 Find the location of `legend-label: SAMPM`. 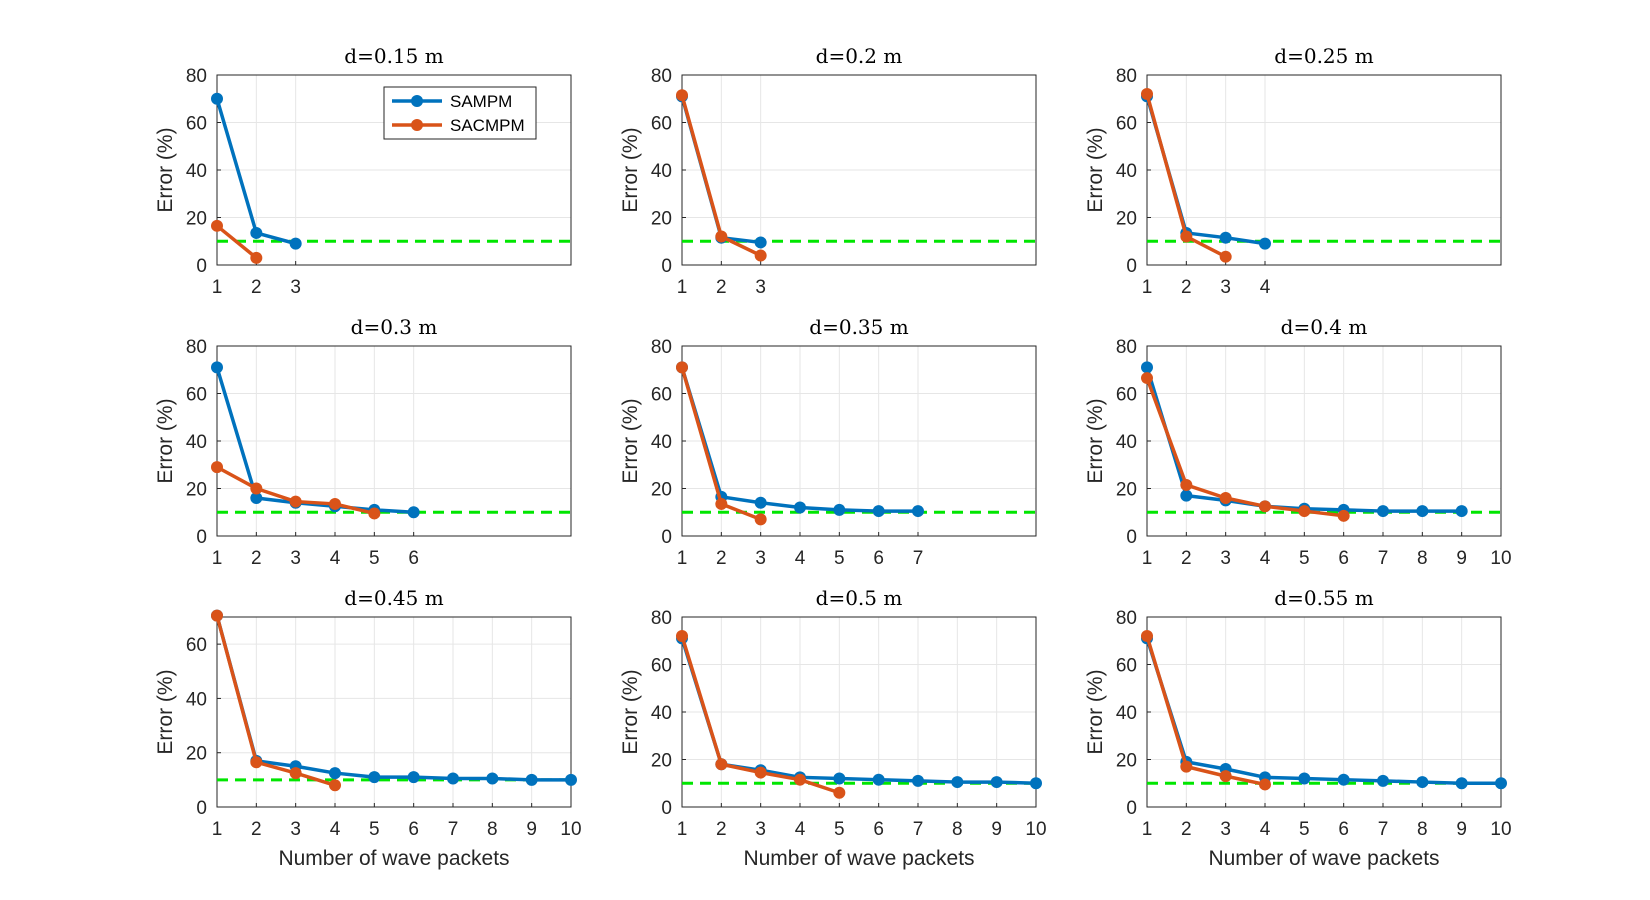

legend-label: SAMPM is located at coordinates (481, 101).